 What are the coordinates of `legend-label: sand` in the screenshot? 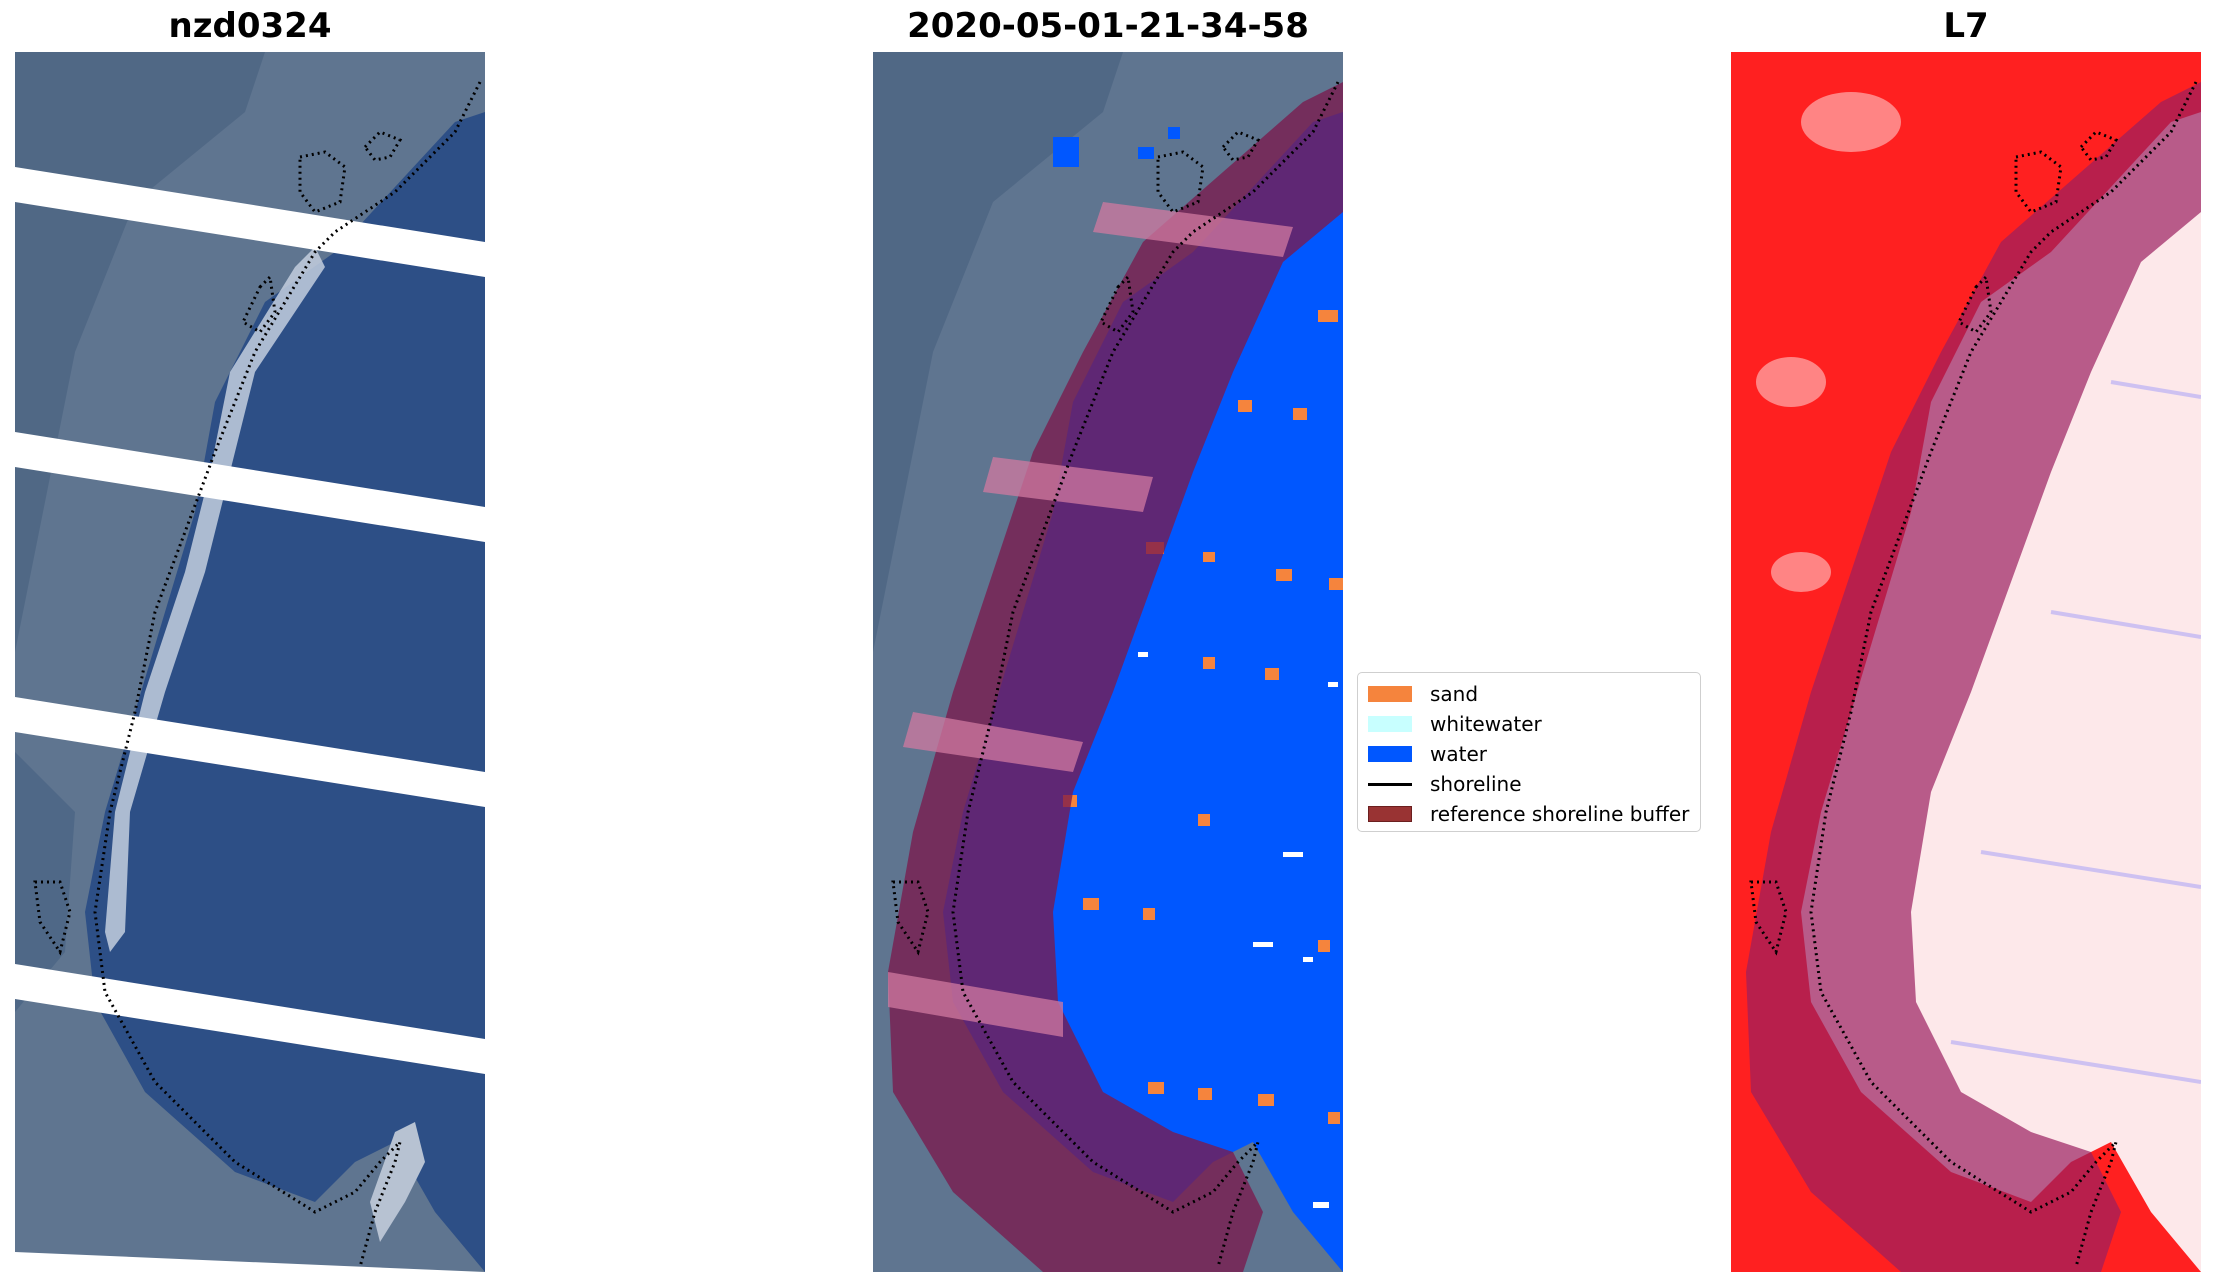 It's located at (1454, 694).